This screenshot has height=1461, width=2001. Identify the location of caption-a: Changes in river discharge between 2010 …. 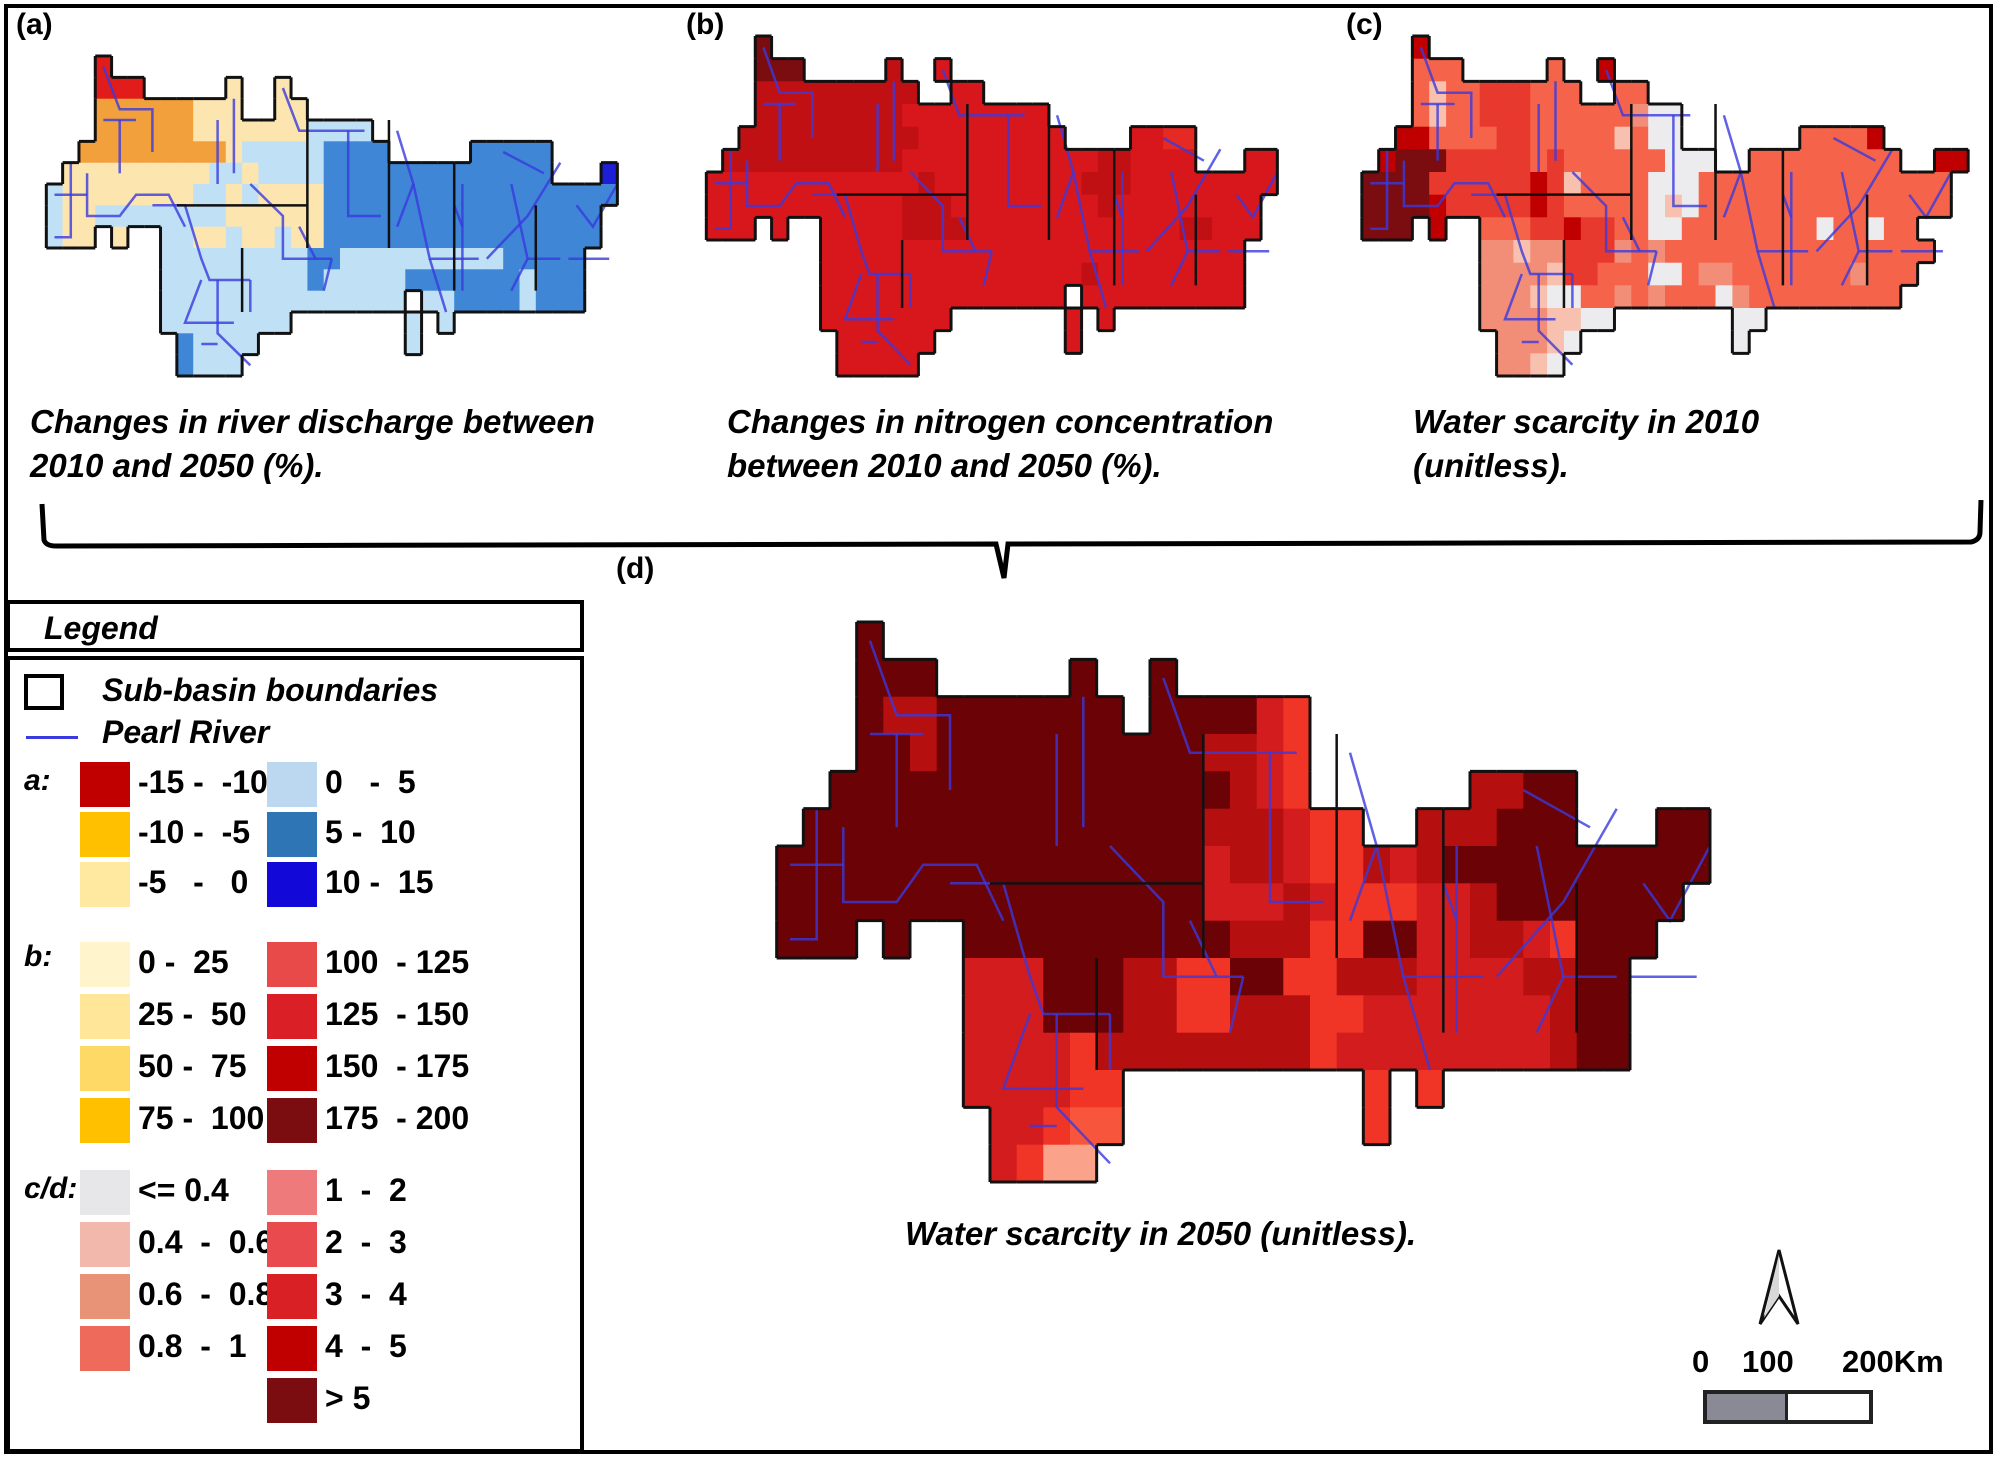
(312, 443).